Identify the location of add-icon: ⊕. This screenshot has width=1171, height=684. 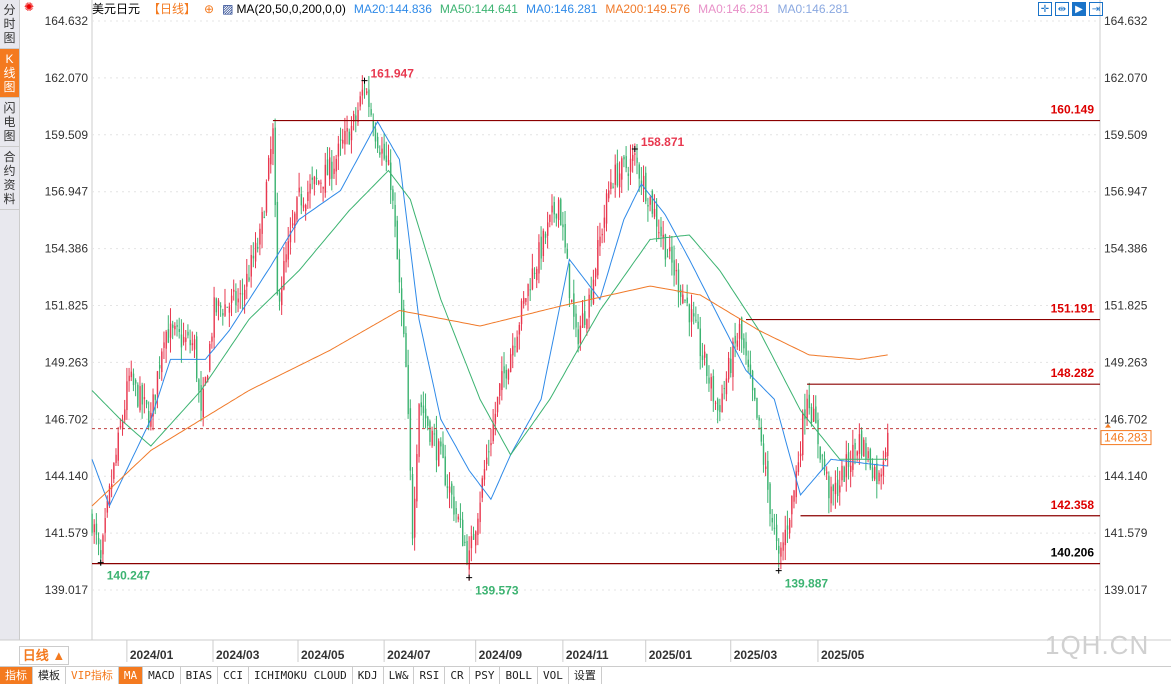
(209, 9).